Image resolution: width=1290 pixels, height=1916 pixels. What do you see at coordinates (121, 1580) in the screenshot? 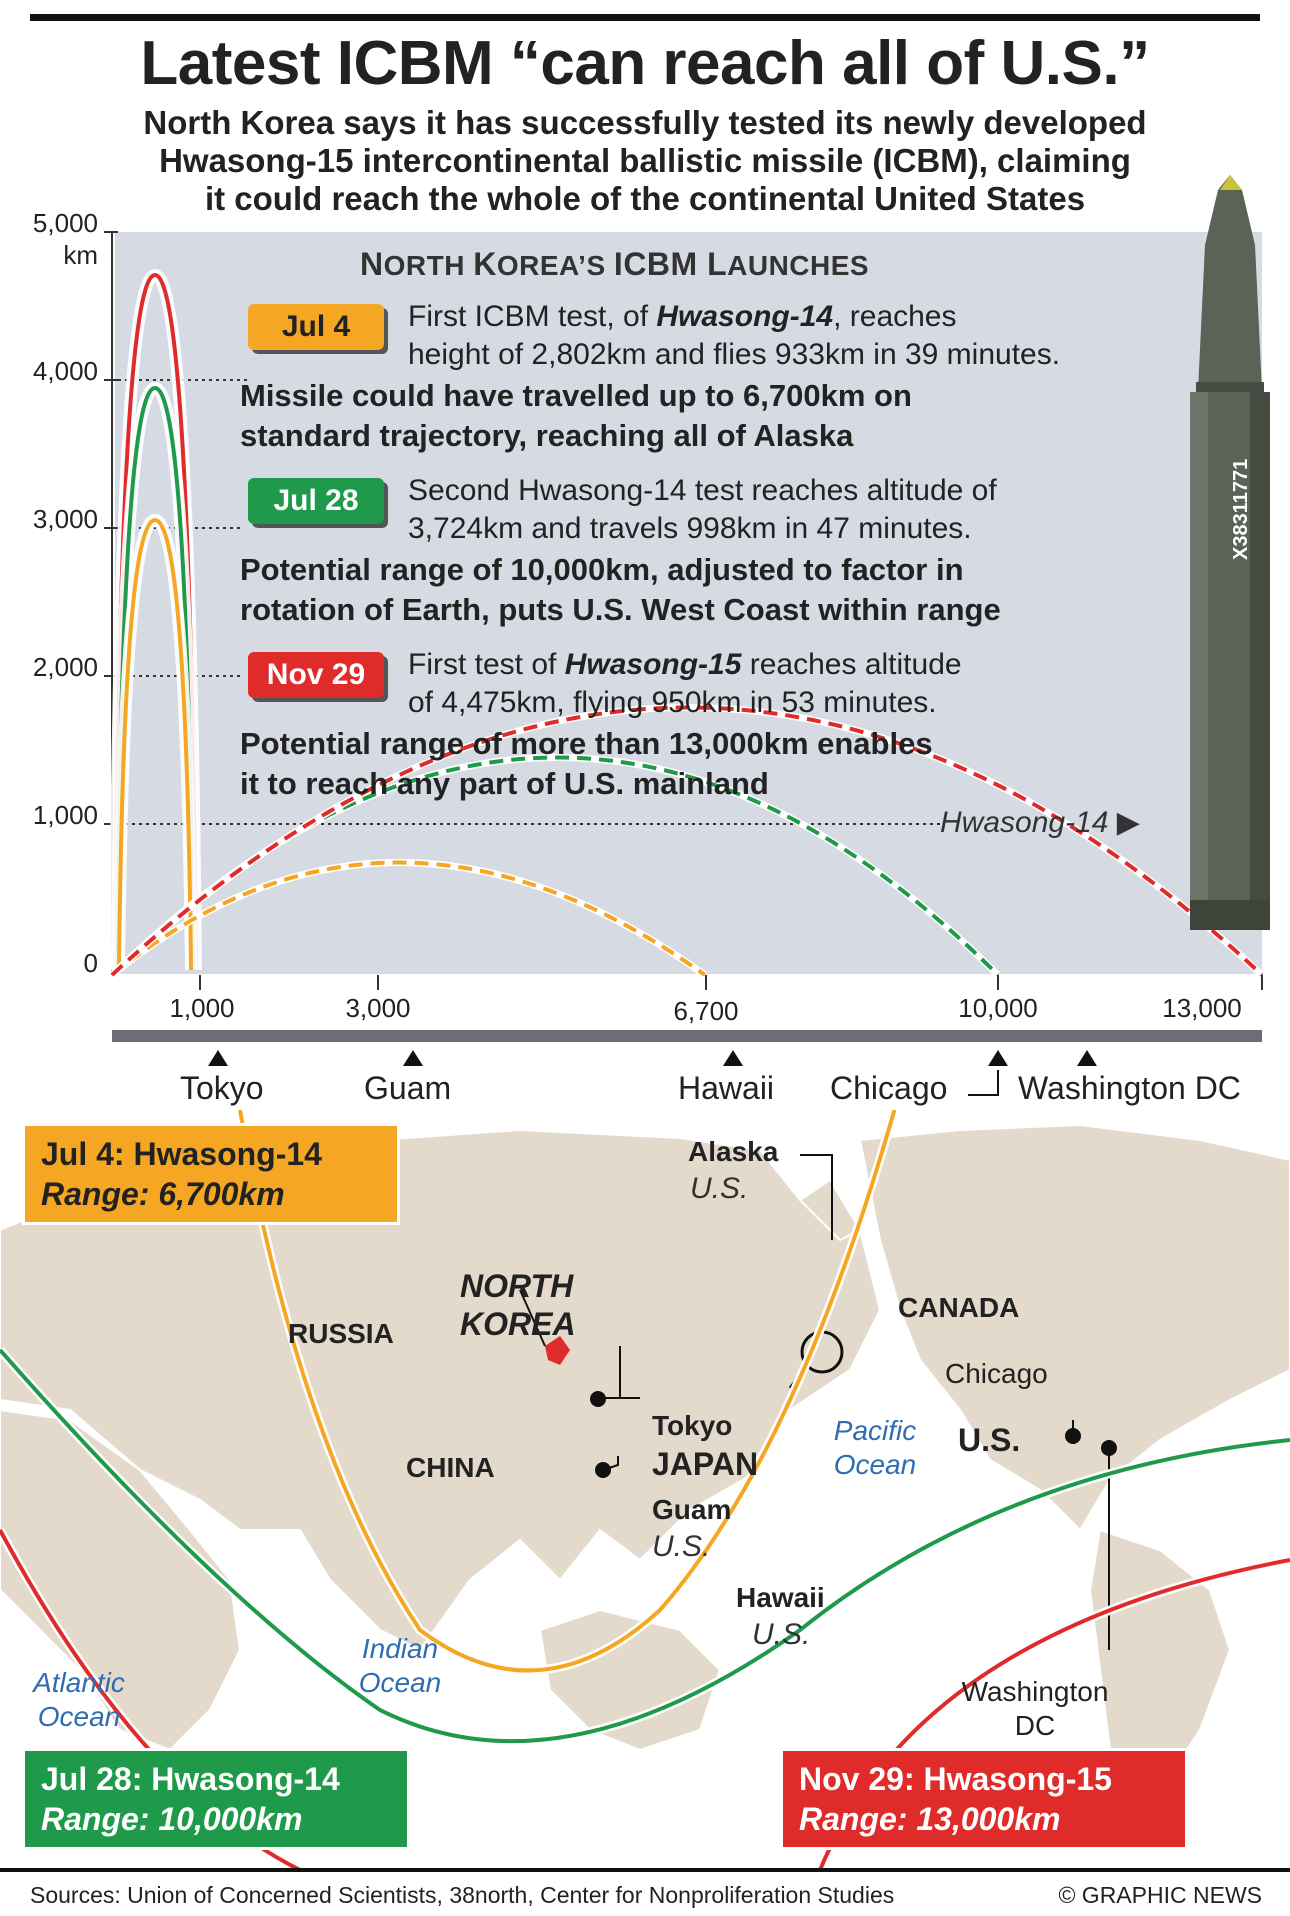
I see `africa` at bounding box center [121, 1580].